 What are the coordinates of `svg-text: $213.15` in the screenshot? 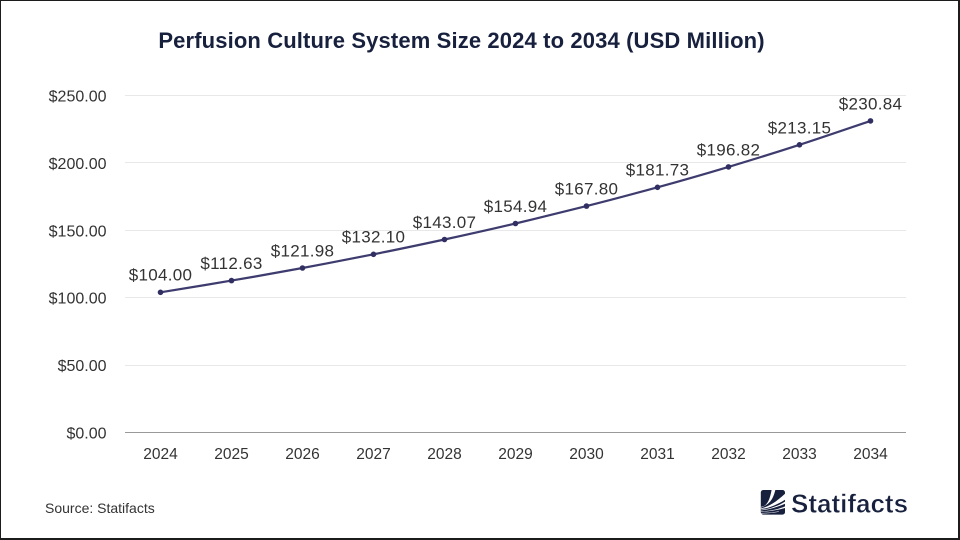 It's located at (800, 127).